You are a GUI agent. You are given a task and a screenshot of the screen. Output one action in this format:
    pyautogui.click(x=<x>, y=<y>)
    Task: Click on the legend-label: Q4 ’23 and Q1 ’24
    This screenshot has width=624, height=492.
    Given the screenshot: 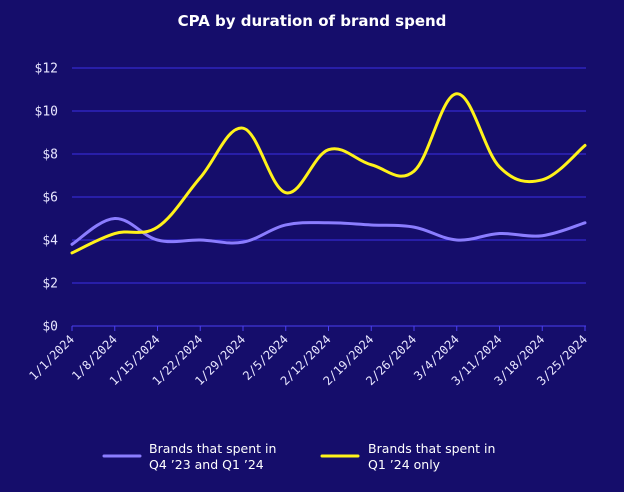 What is the action you would take?
    pyautogui.click(x=206, y=464)
    